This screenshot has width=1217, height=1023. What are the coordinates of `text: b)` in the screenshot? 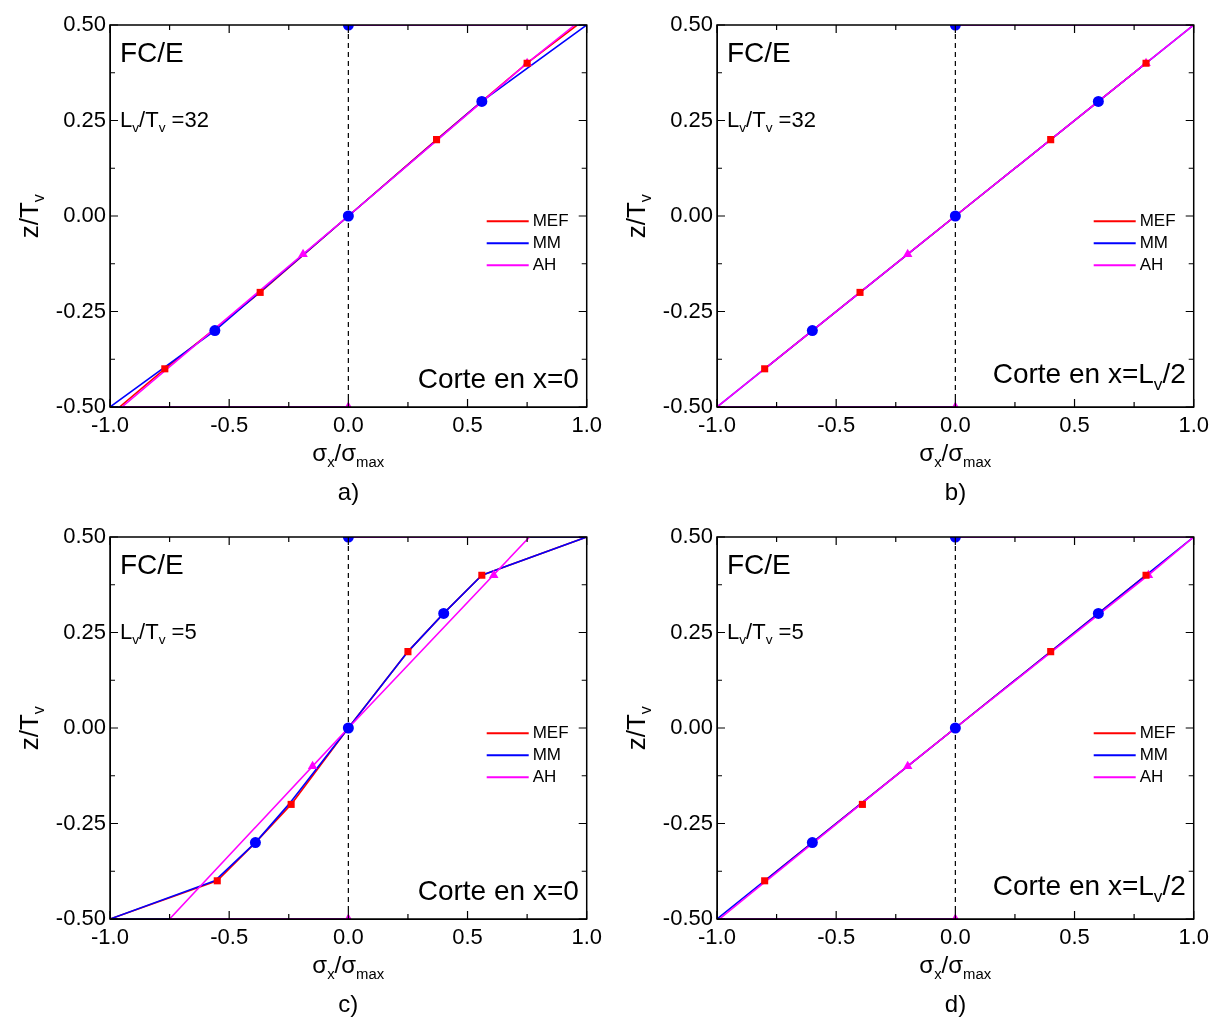 It's located at (955, 491).